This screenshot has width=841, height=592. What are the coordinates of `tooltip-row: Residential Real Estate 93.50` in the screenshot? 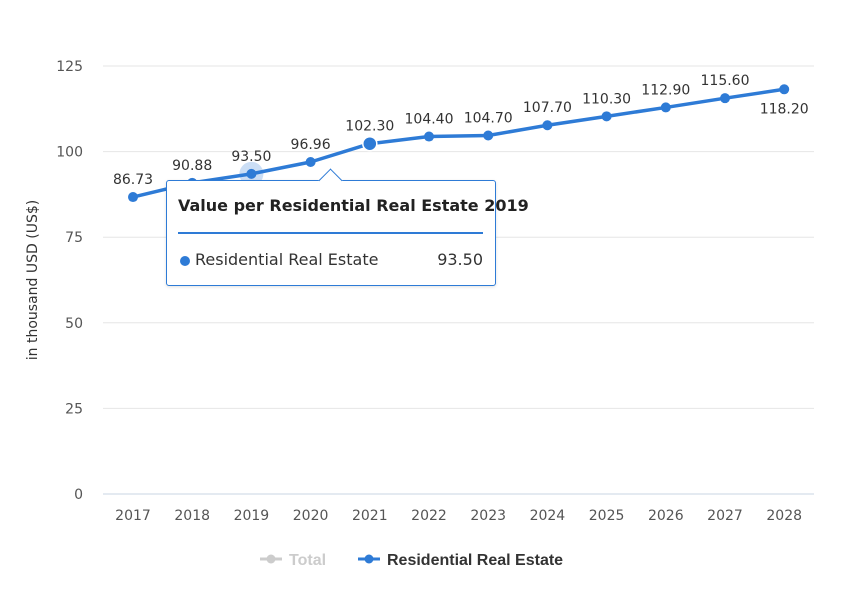 It's located at (330, 261).